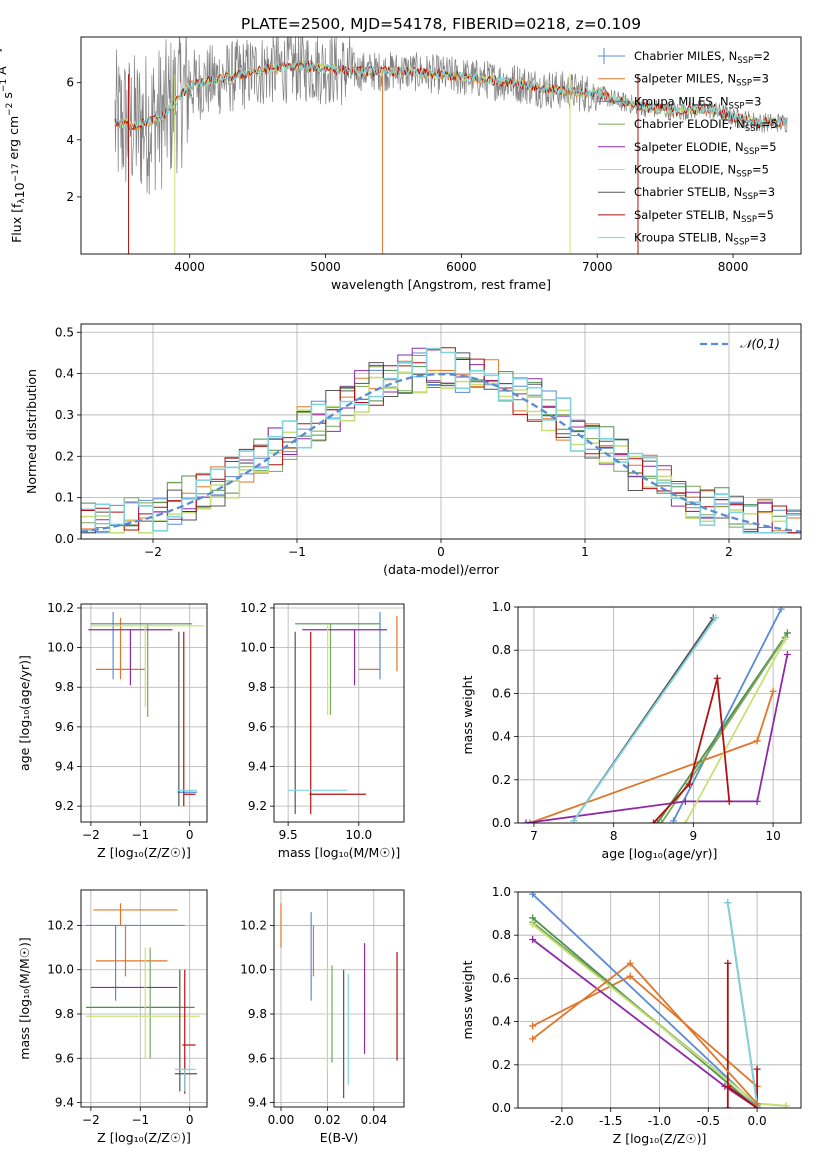 The width and height of the screenshot is (819, 1170). I want to click on y-axis-label-part: −1, so click(1, 59).